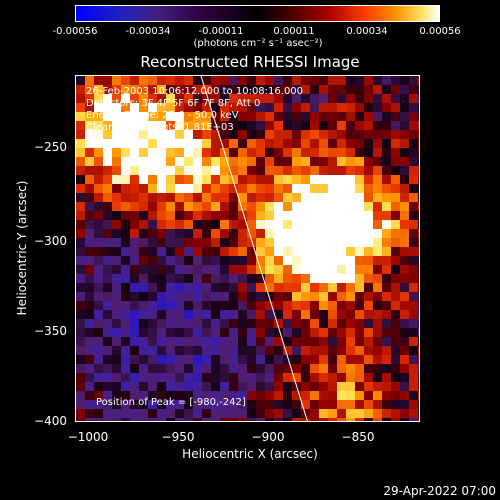 This screenshot has width=500, height=500. Describe the element at coordinates (221, 31) in the screenshot. I see `colorbar-tick: -0.00011` at that location.